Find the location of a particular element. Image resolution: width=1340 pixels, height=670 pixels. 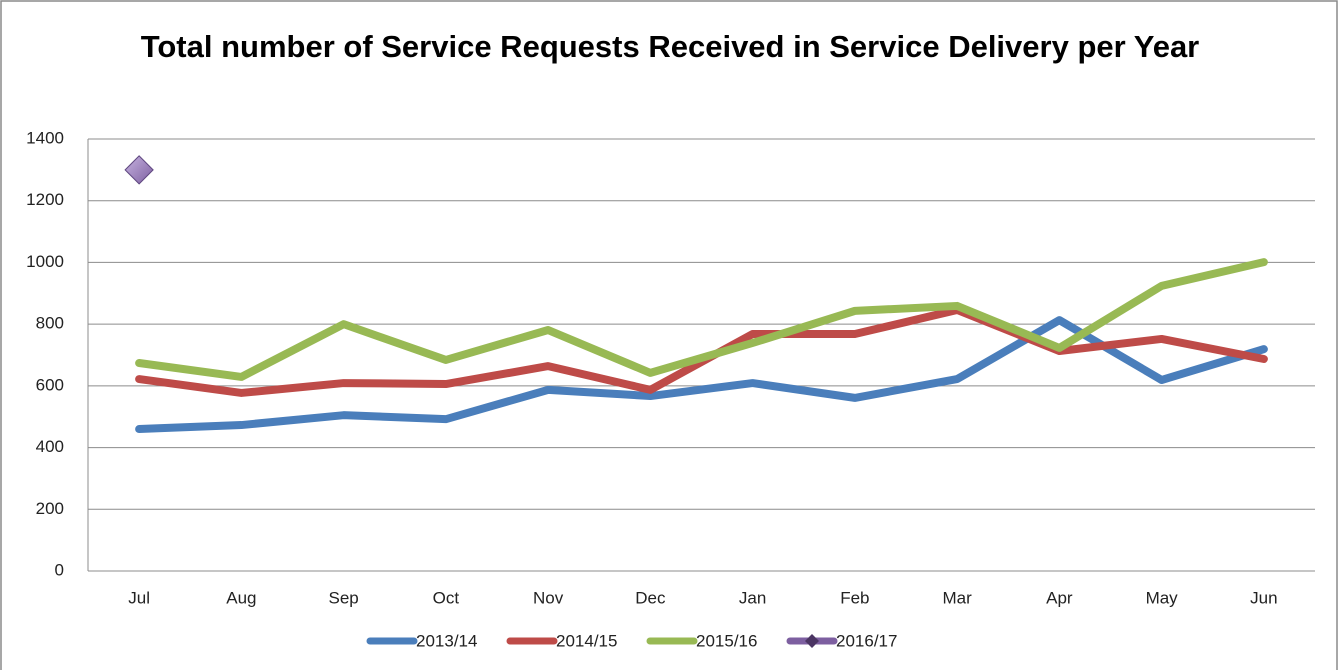

x-tick-label: Sep is located at coordinates (344, 597).